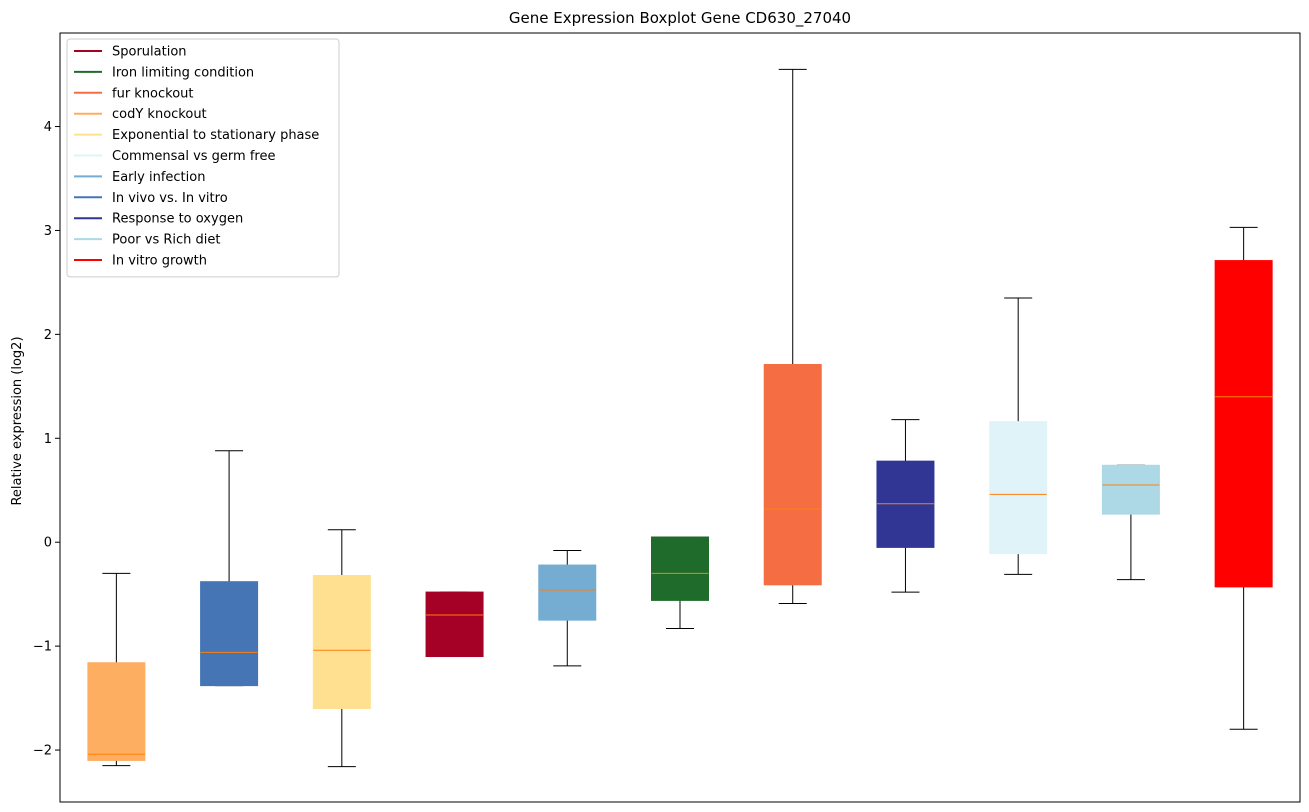 This screenshot has height=812, width=1309. What do you see at coordinates (48, 231) in the screenshot?
I see `y-tick-label: 3` at bounding box center [48, 231].